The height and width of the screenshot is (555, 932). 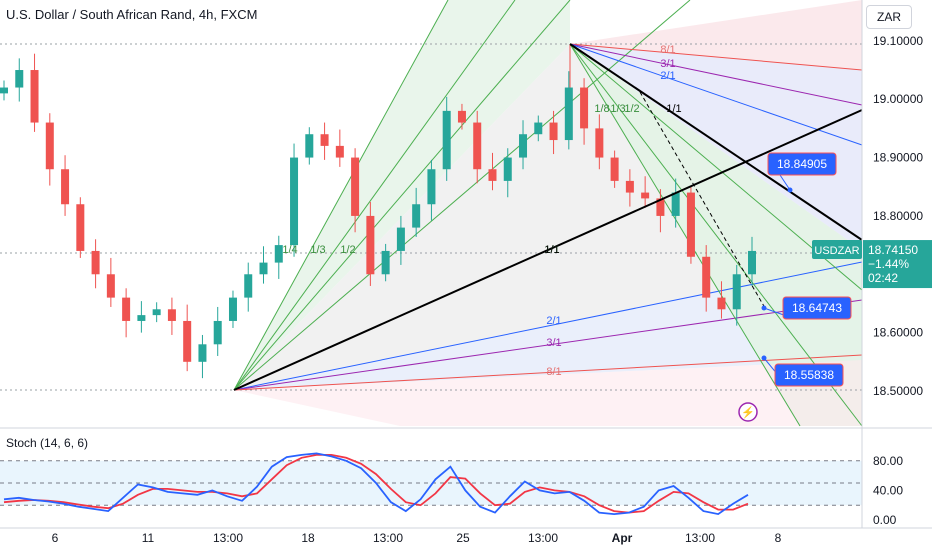 What do you see at coordinates (817, 308) in the screenshot?
I see `callout-value: 18.64743` at bounding box center [817, 308].